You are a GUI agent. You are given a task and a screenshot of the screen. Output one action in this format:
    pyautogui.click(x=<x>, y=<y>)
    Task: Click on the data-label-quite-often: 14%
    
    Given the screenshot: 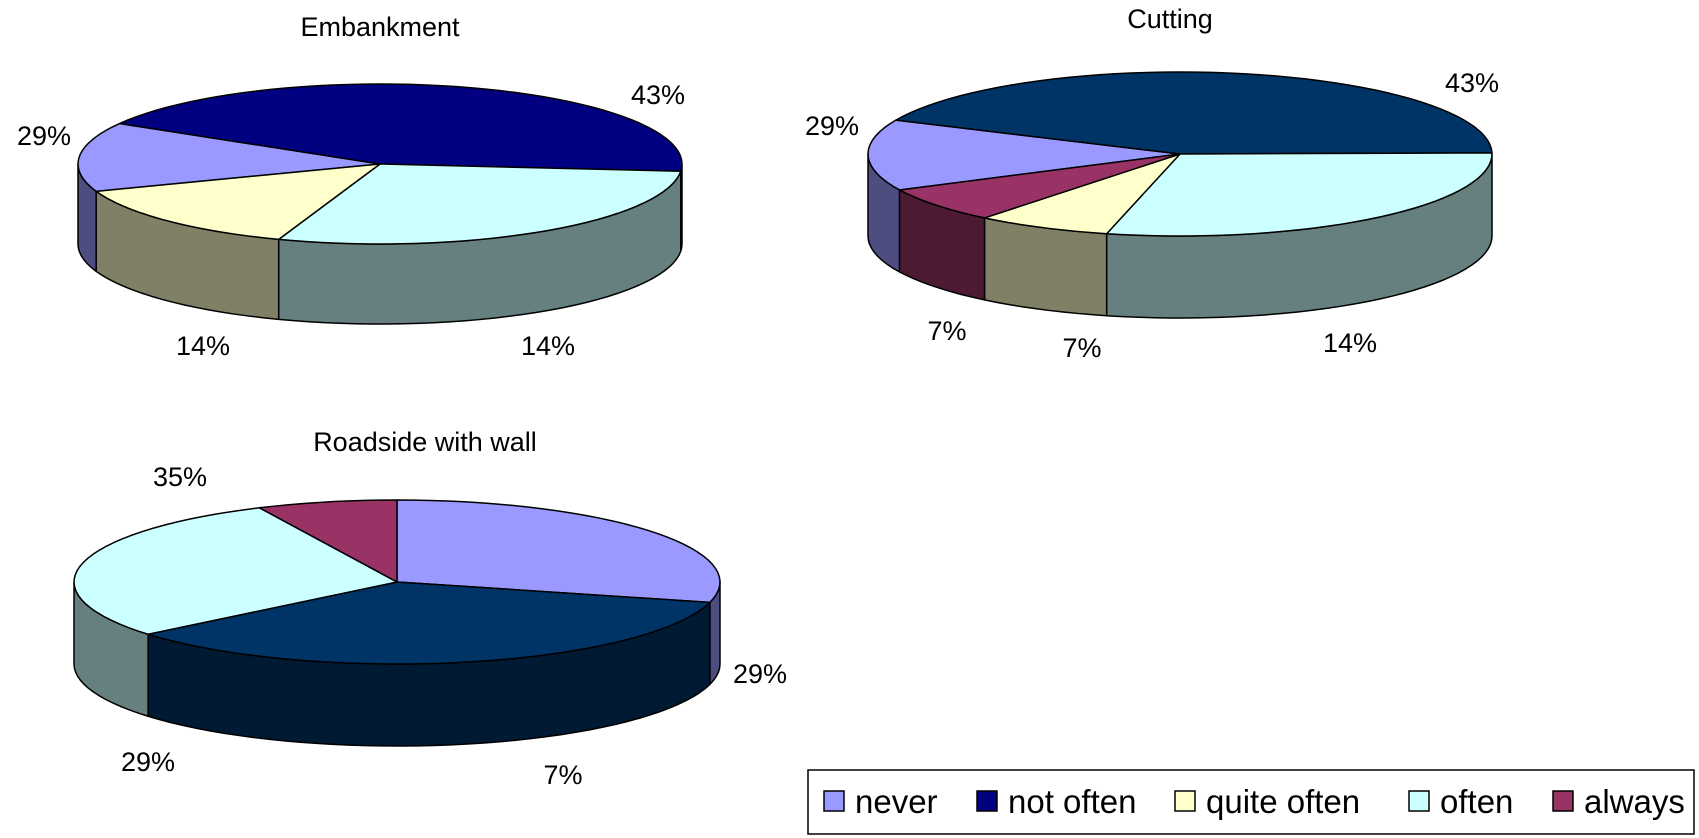 What is the action you would take?
    pyautogui.click(x=203, y=346)
    